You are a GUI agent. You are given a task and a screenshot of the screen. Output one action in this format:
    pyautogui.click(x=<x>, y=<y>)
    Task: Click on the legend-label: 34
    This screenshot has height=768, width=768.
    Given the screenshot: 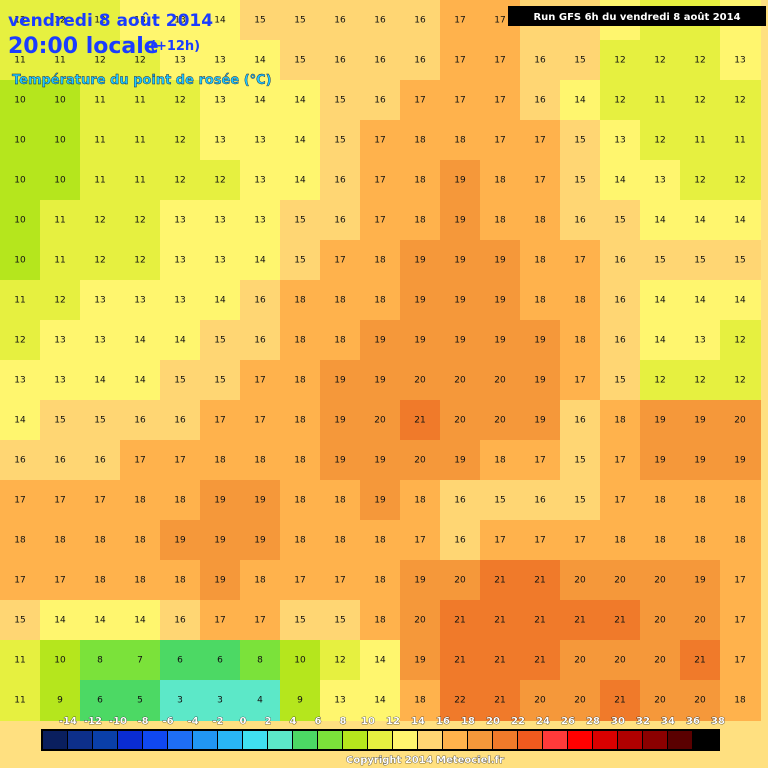 What is the action you would take?
    pyautogui.click(x=668, y=721)
    